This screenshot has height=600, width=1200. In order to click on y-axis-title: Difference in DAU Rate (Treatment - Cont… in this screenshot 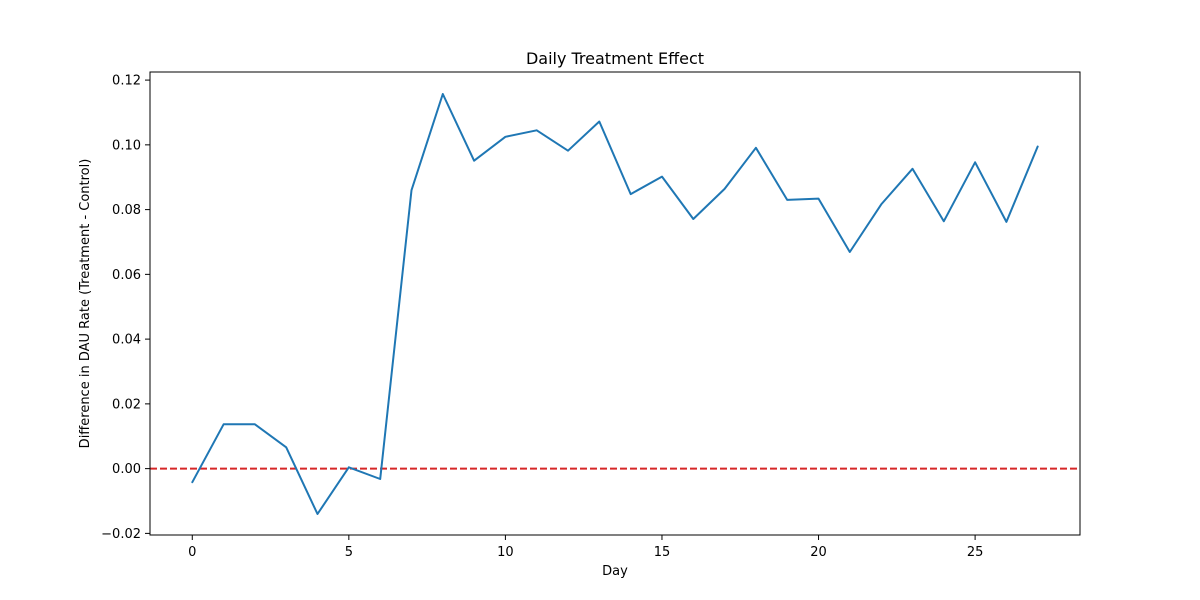, I will do `click(85, 304)`.